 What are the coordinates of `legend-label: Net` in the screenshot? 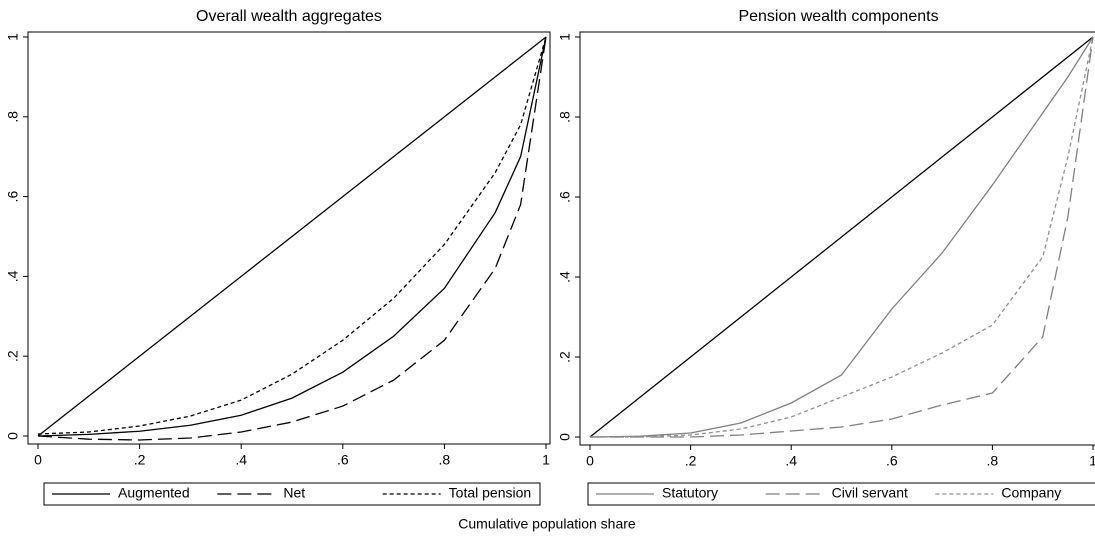 It's located at (294, 493).